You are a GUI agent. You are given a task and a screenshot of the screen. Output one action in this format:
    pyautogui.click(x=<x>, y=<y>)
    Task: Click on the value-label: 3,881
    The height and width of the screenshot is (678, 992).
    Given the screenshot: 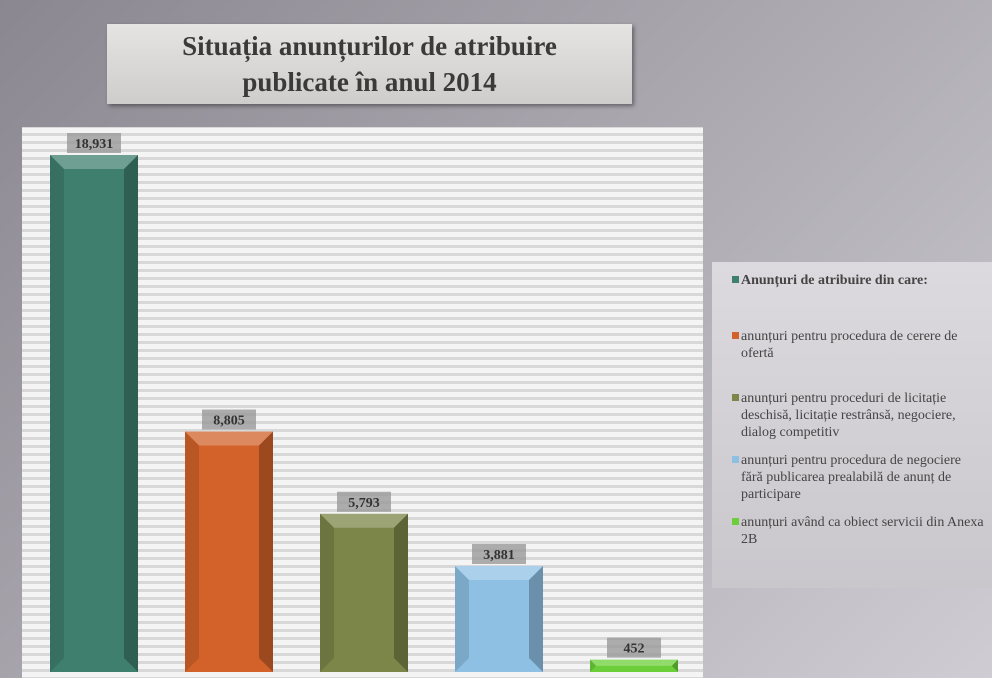 What is the action you would take?
    pyautogui.click(x=499, y=555)
    